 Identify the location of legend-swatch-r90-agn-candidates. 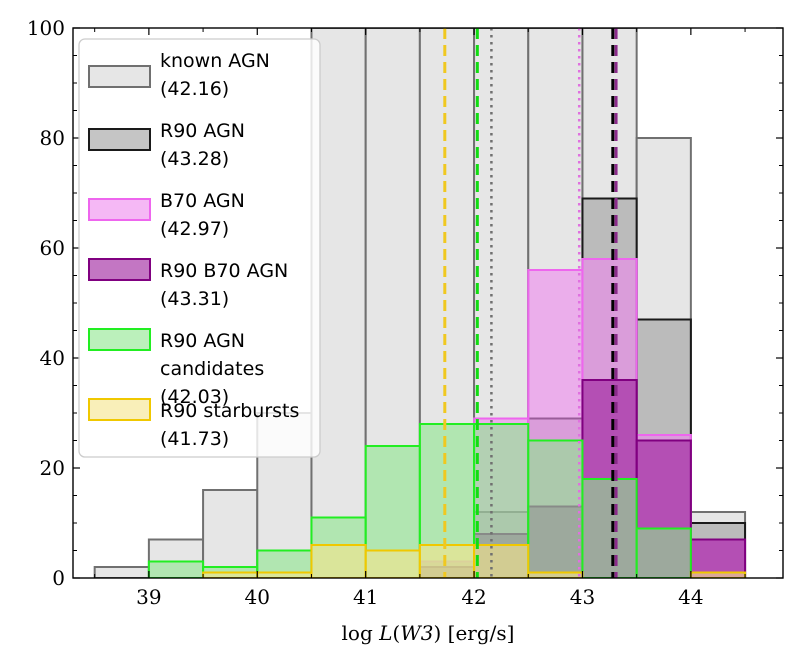
(119, 339).